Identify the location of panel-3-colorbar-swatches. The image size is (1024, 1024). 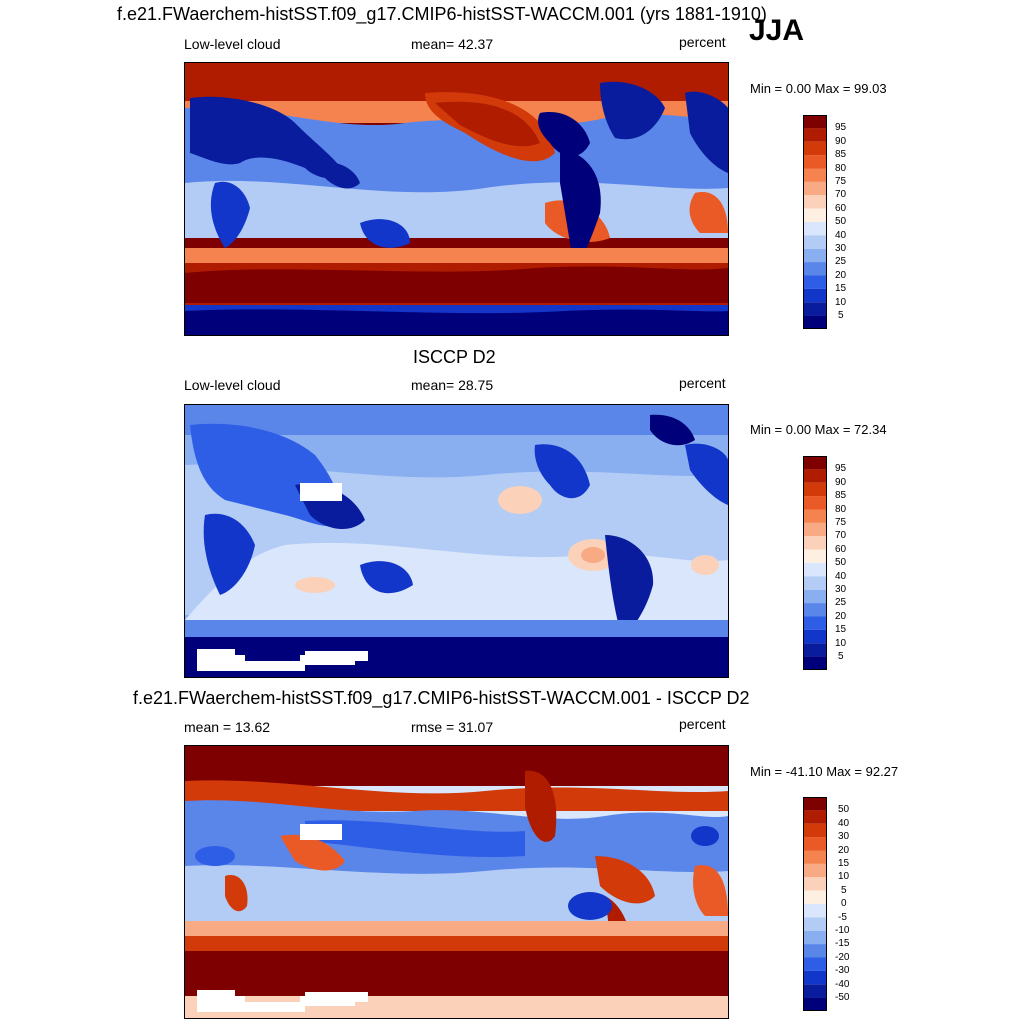
(815, 904).